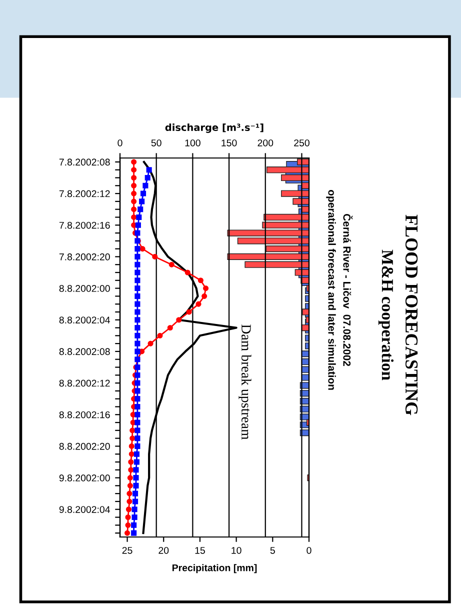 Image resolution: width=461 pixels, height=611 pixels. I want to click on y-tick-label: 7.8.2002:16, so click(84, 225).